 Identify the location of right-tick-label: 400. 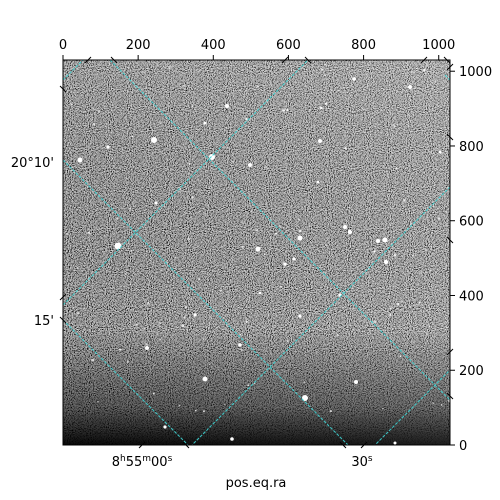
(471, 296).